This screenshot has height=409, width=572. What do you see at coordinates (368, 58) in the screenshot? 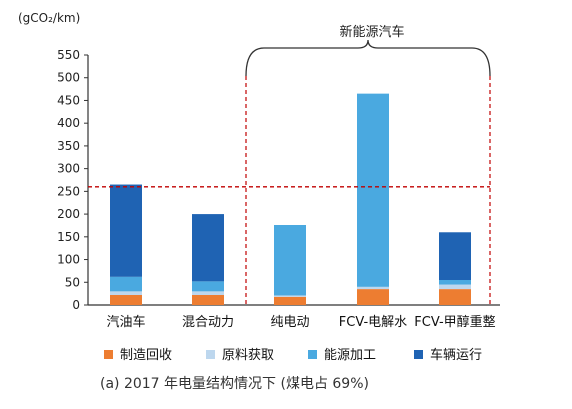
I see `bracket-path` at bounding box center [368, 58].